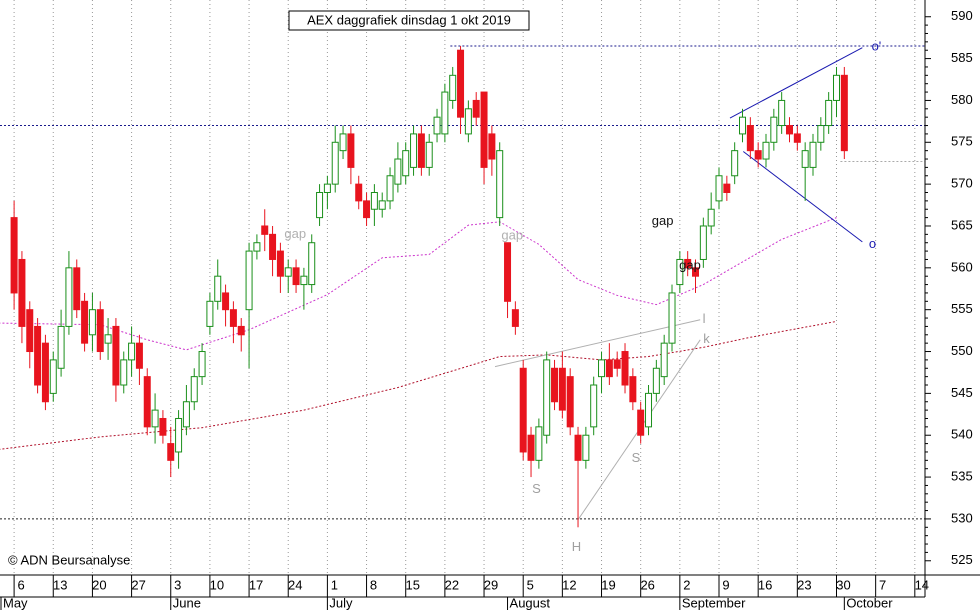 This screenshot has height=610, width=980. I want to click on x-tick-label: 16, so click(765, 584).